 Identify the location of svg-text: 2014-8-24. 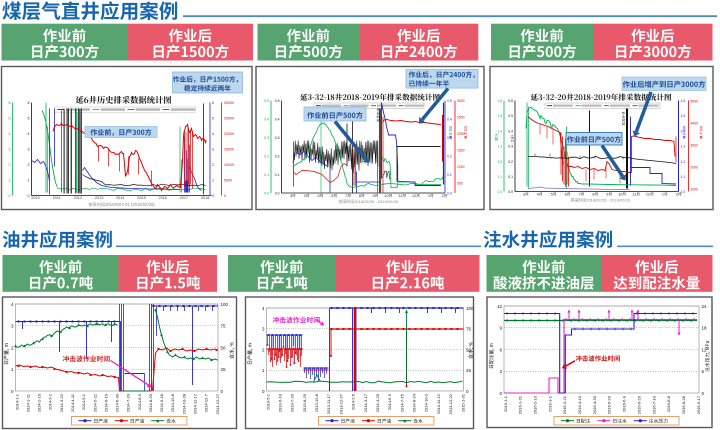
(414, 402).